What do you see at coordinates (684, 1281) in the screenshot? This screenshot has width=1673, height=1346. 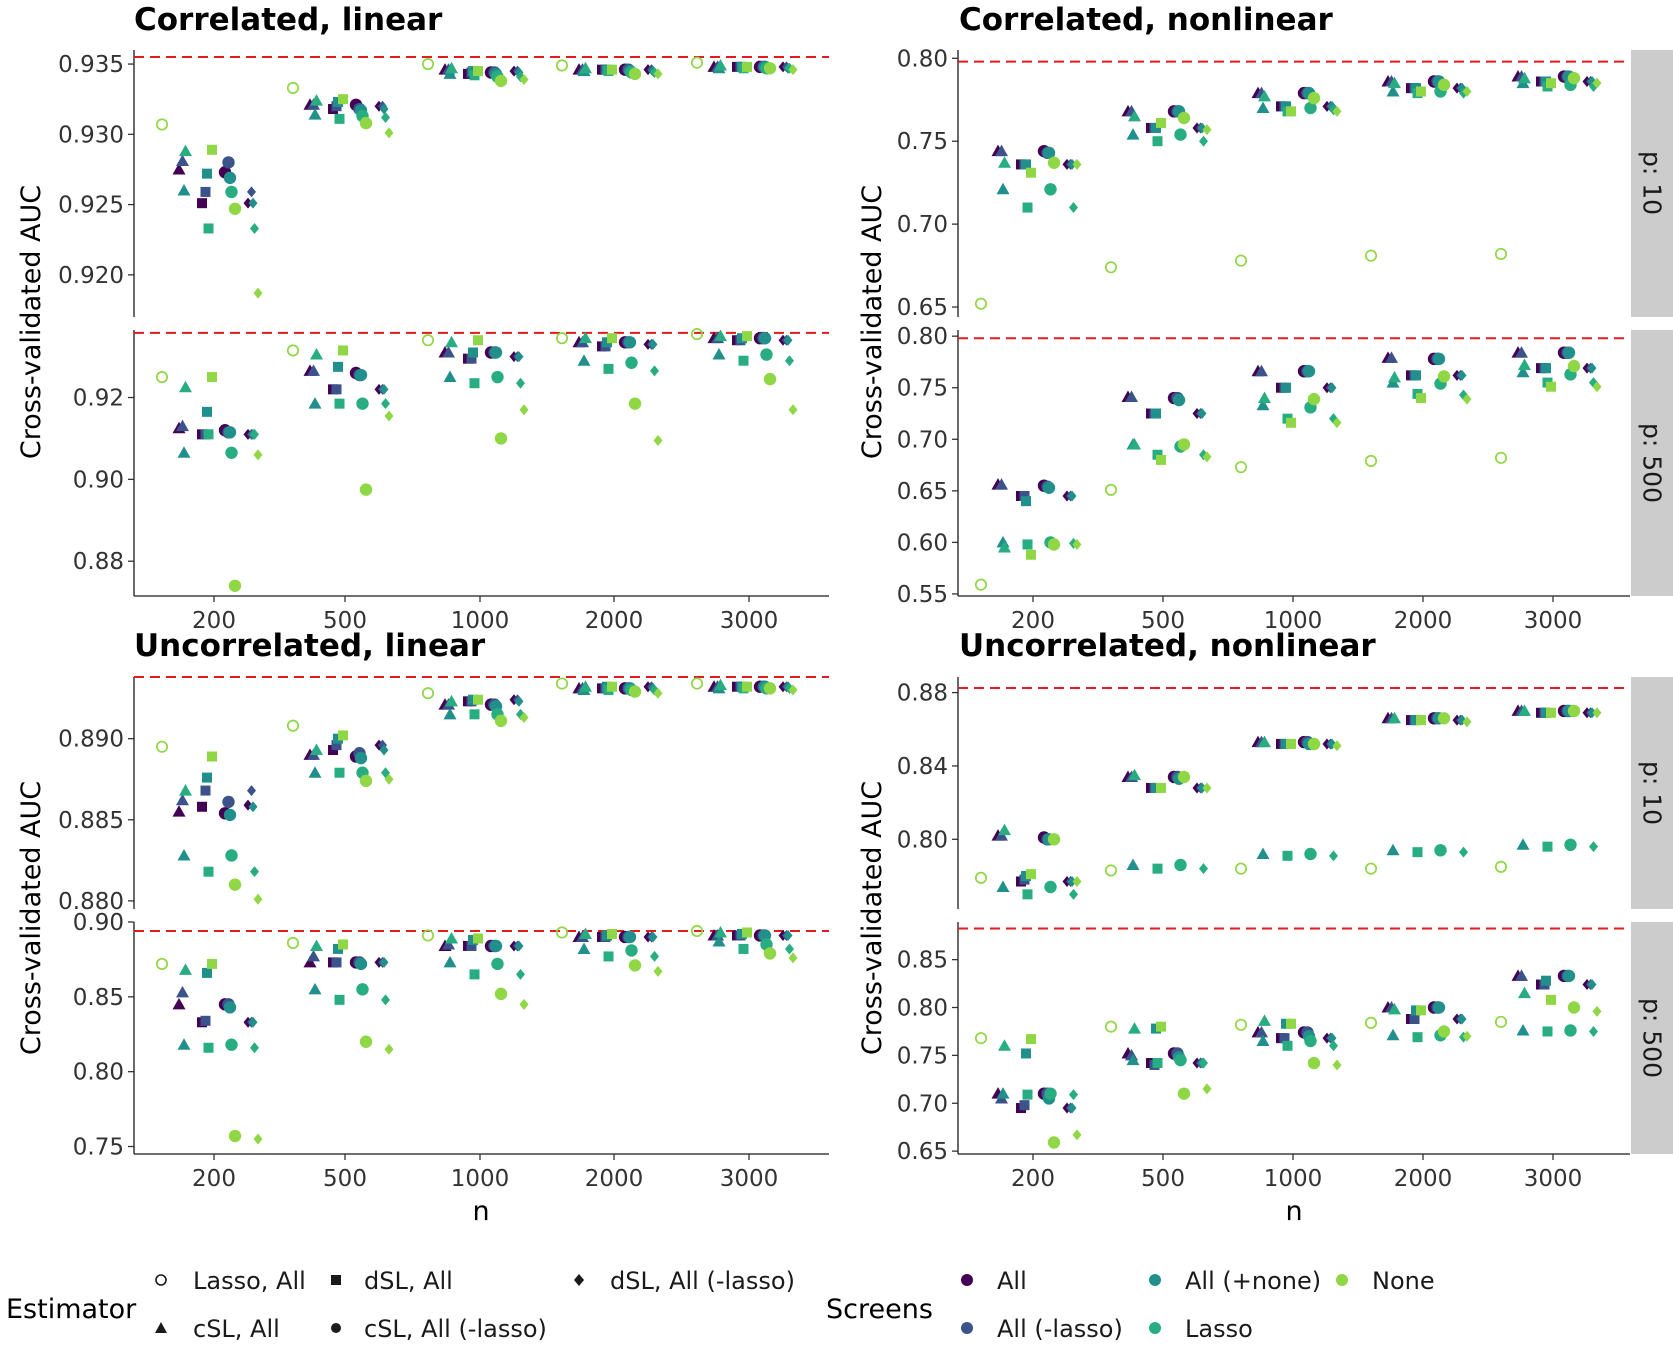 I see `legend-estimator-dsl-all-lasso: dSL, All (-lasso)` at bounding box center [684, 1281].